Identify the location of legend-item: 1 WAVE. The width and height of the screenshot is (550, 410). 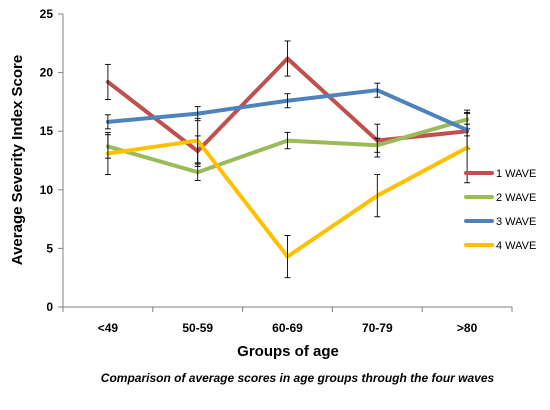
(500, 174).